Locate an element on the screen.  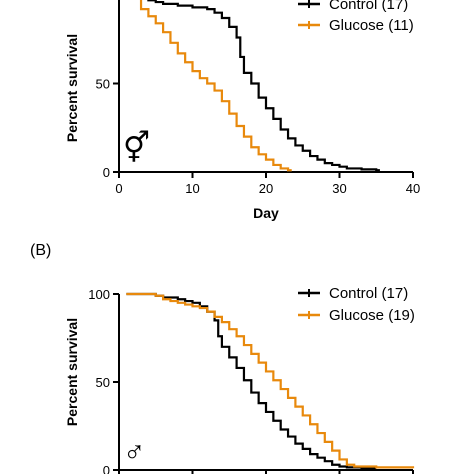
x-tick-label: 40 is located at coordinates (413, 188).